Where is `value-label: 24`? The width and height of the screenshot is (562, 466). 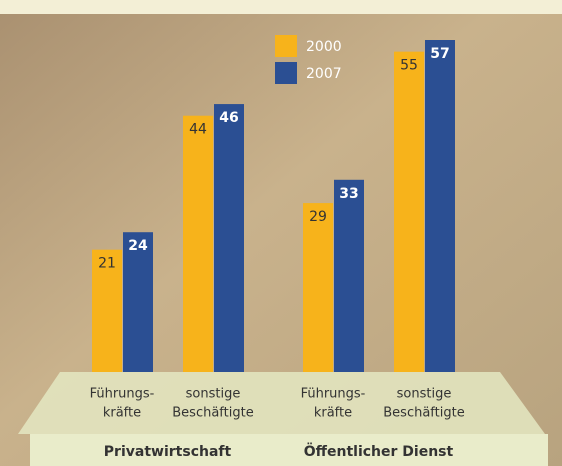
value-label: 24 is located at coordinates (138, 246).